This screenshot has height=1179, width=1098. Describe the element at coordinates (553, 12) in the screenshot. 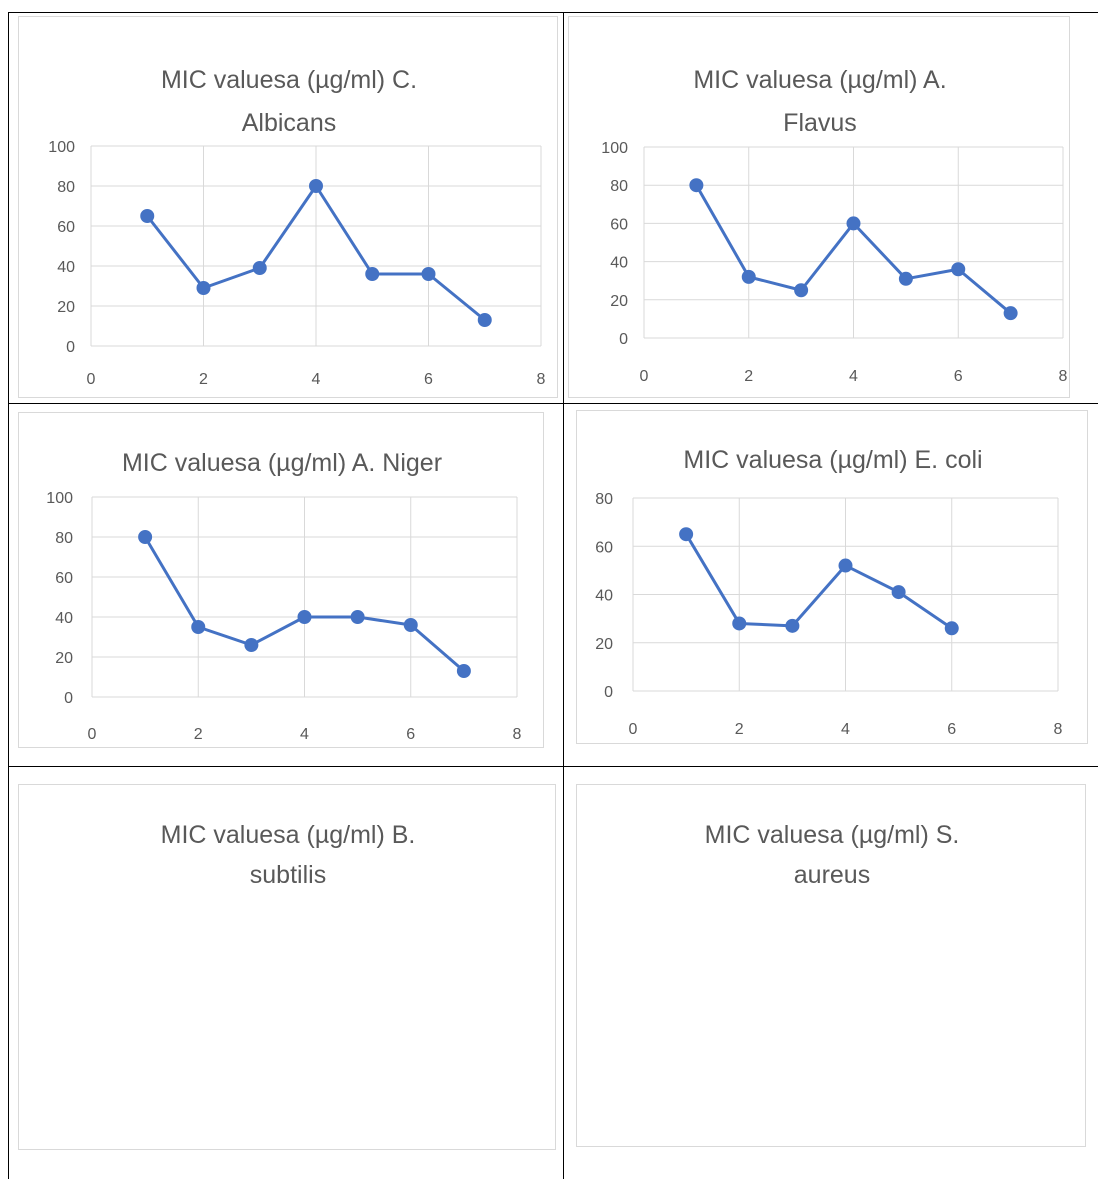

I see `table-border-top` at that location.